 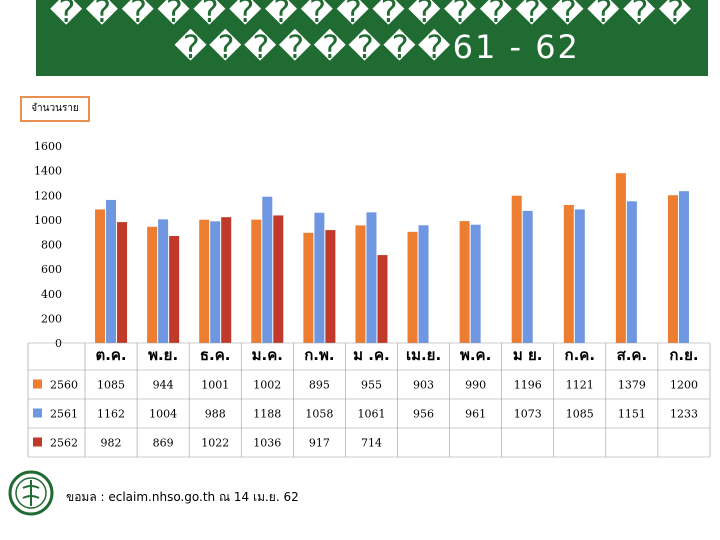 I want to click on data-label: 1121, so click(x=580, y=385).